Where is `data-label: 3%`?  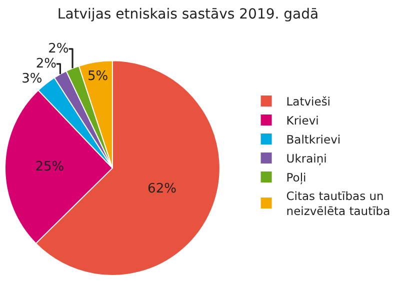
data-label: 3% is located at coordinates (32, 78).